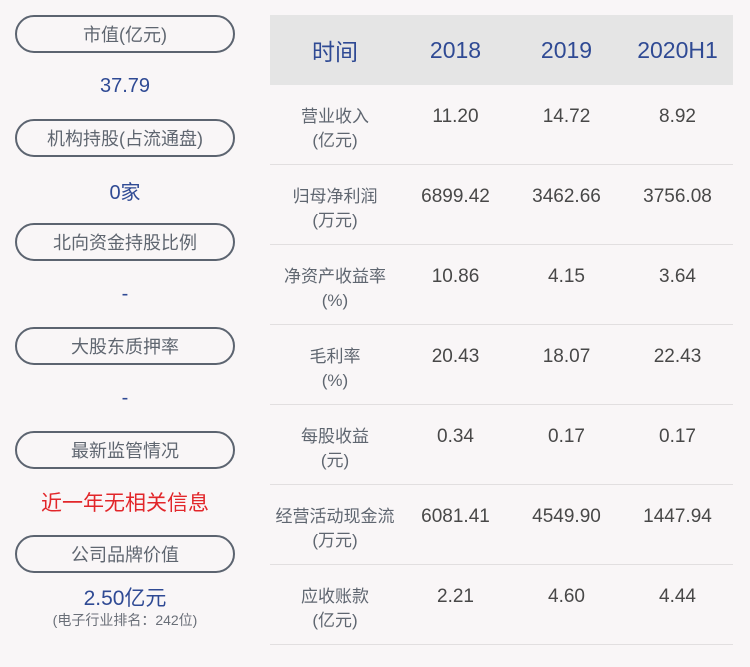 The image size is (750, 667). Describe the element at coordinates (125, 598) in the screenshot. I see `brand-value-amount: 2.50亿元` at that location.